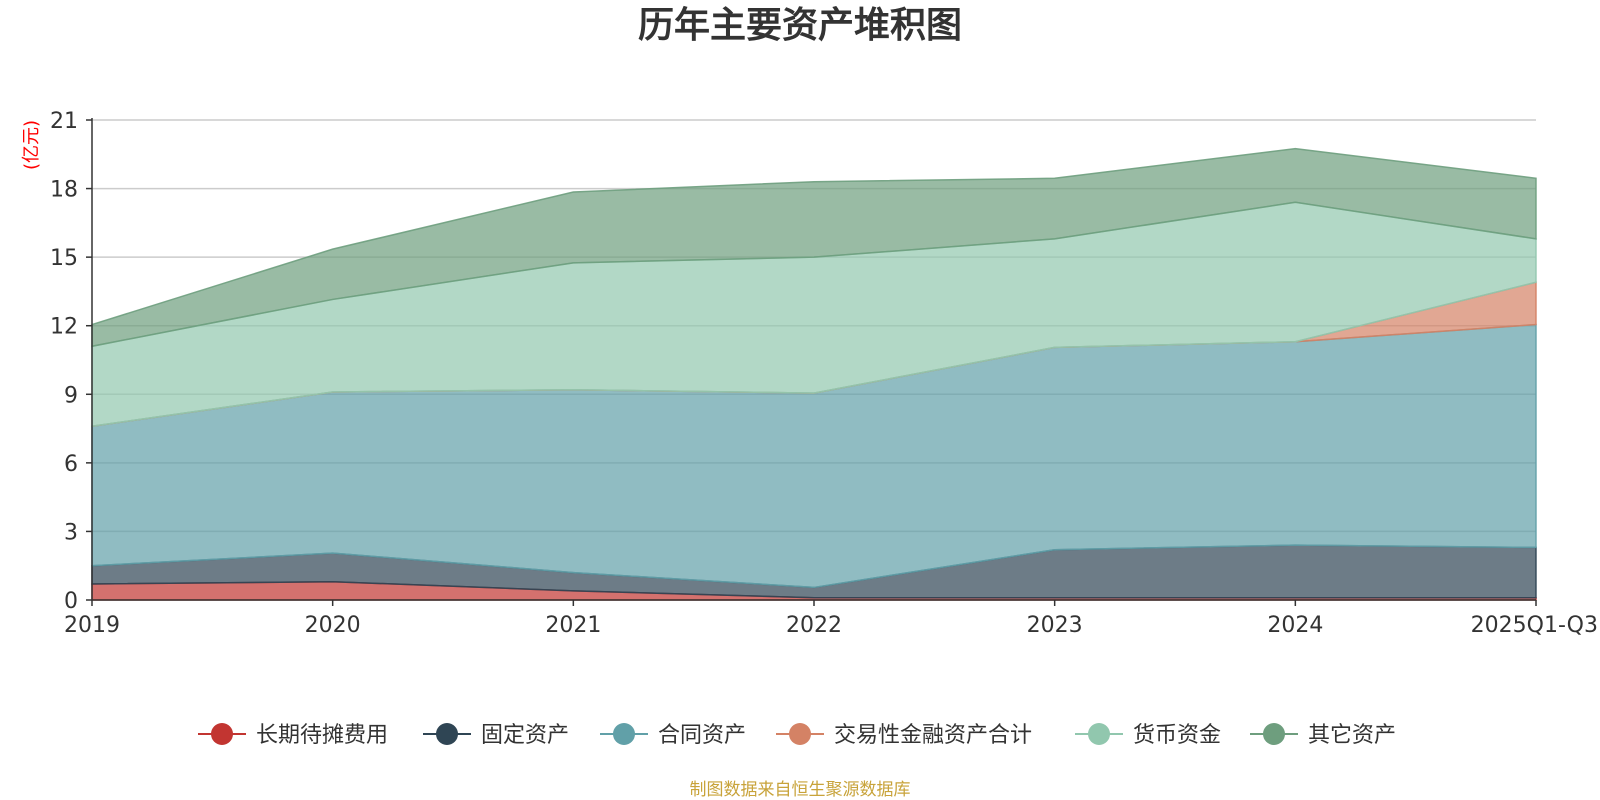 This screenshot has height=800, width=1600. Describe the element at coordinates (71, 464) in the screenshot. I see `y-tick-label: 6` at that location.